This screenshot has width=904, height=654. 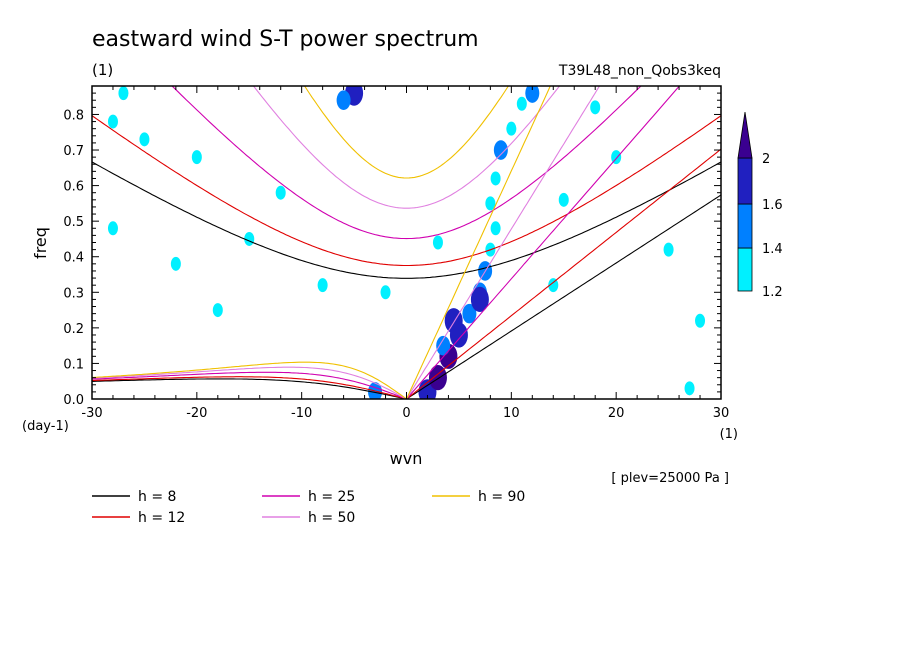 What do you see at coordinates (102, 70) in the screenshot?
I see `title-unit: (1)` at bounding box center [102, 70].